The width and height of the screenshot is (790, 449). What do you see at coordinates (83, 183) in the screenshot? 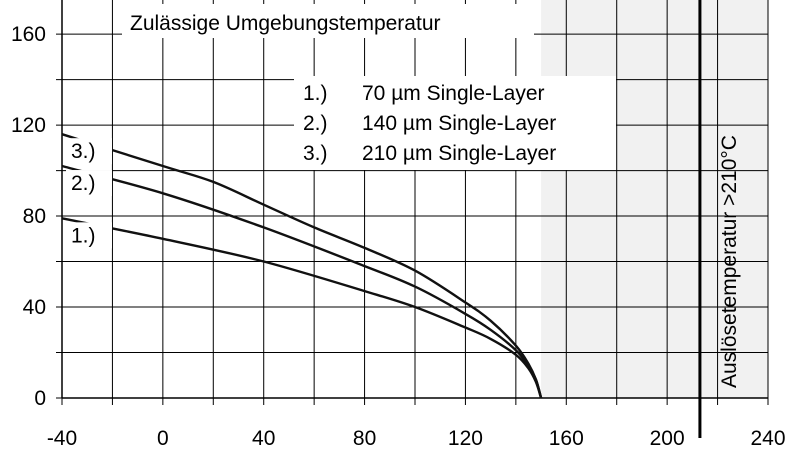
I see `series-label: 2.)` at bounding box center [83, 183].